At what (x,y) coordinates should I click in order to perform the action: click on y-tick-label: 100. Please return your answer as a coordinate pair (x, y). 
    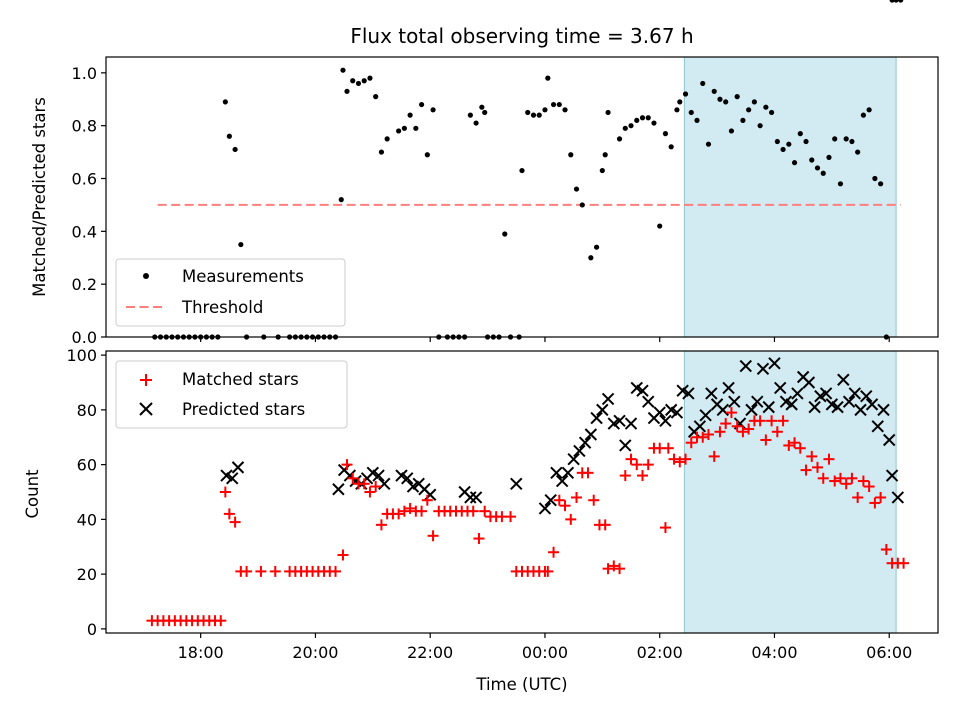
    Looking at the image, I should click on (81, 355).